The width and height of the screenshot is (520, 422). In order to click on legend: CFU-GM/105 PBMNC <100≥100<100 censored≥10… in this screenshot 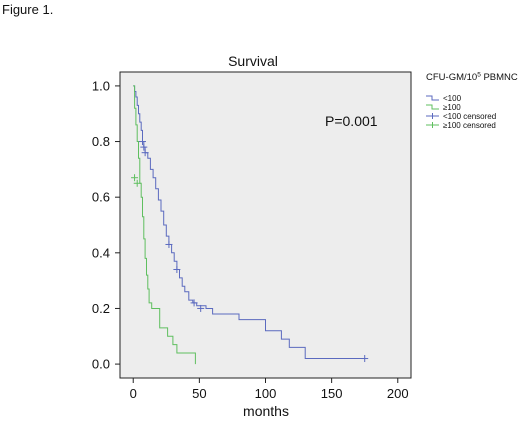, I will do `click(472, 101)`.